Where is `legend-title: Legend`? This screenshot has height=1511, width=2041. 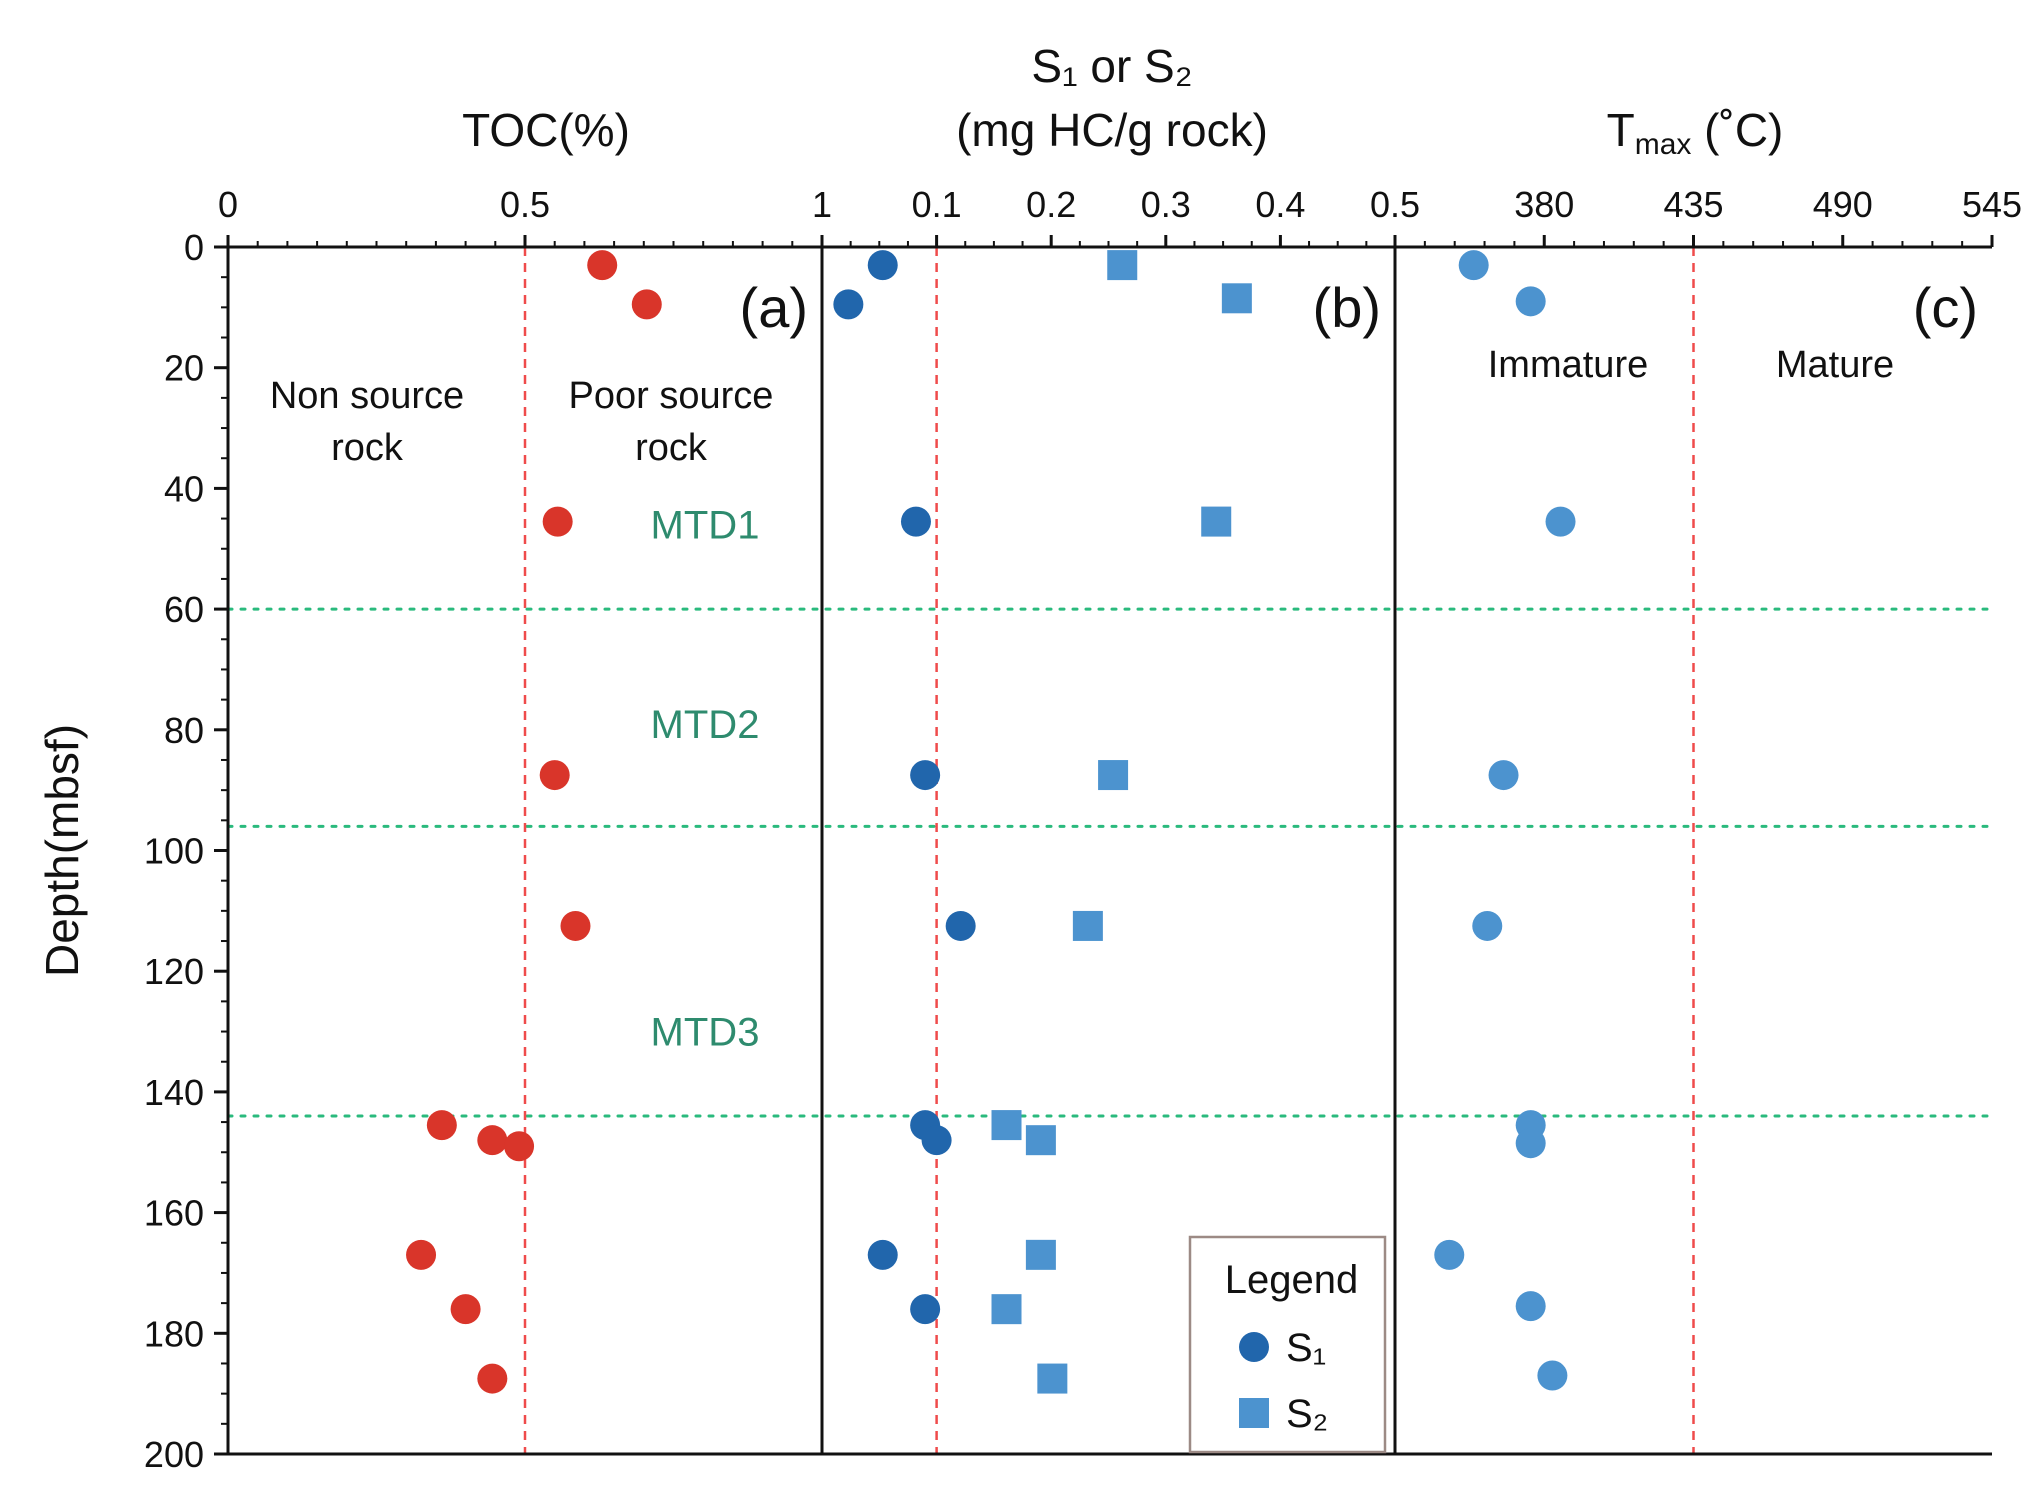 legend-title: Legend is located at coordinates (1291, 1280).